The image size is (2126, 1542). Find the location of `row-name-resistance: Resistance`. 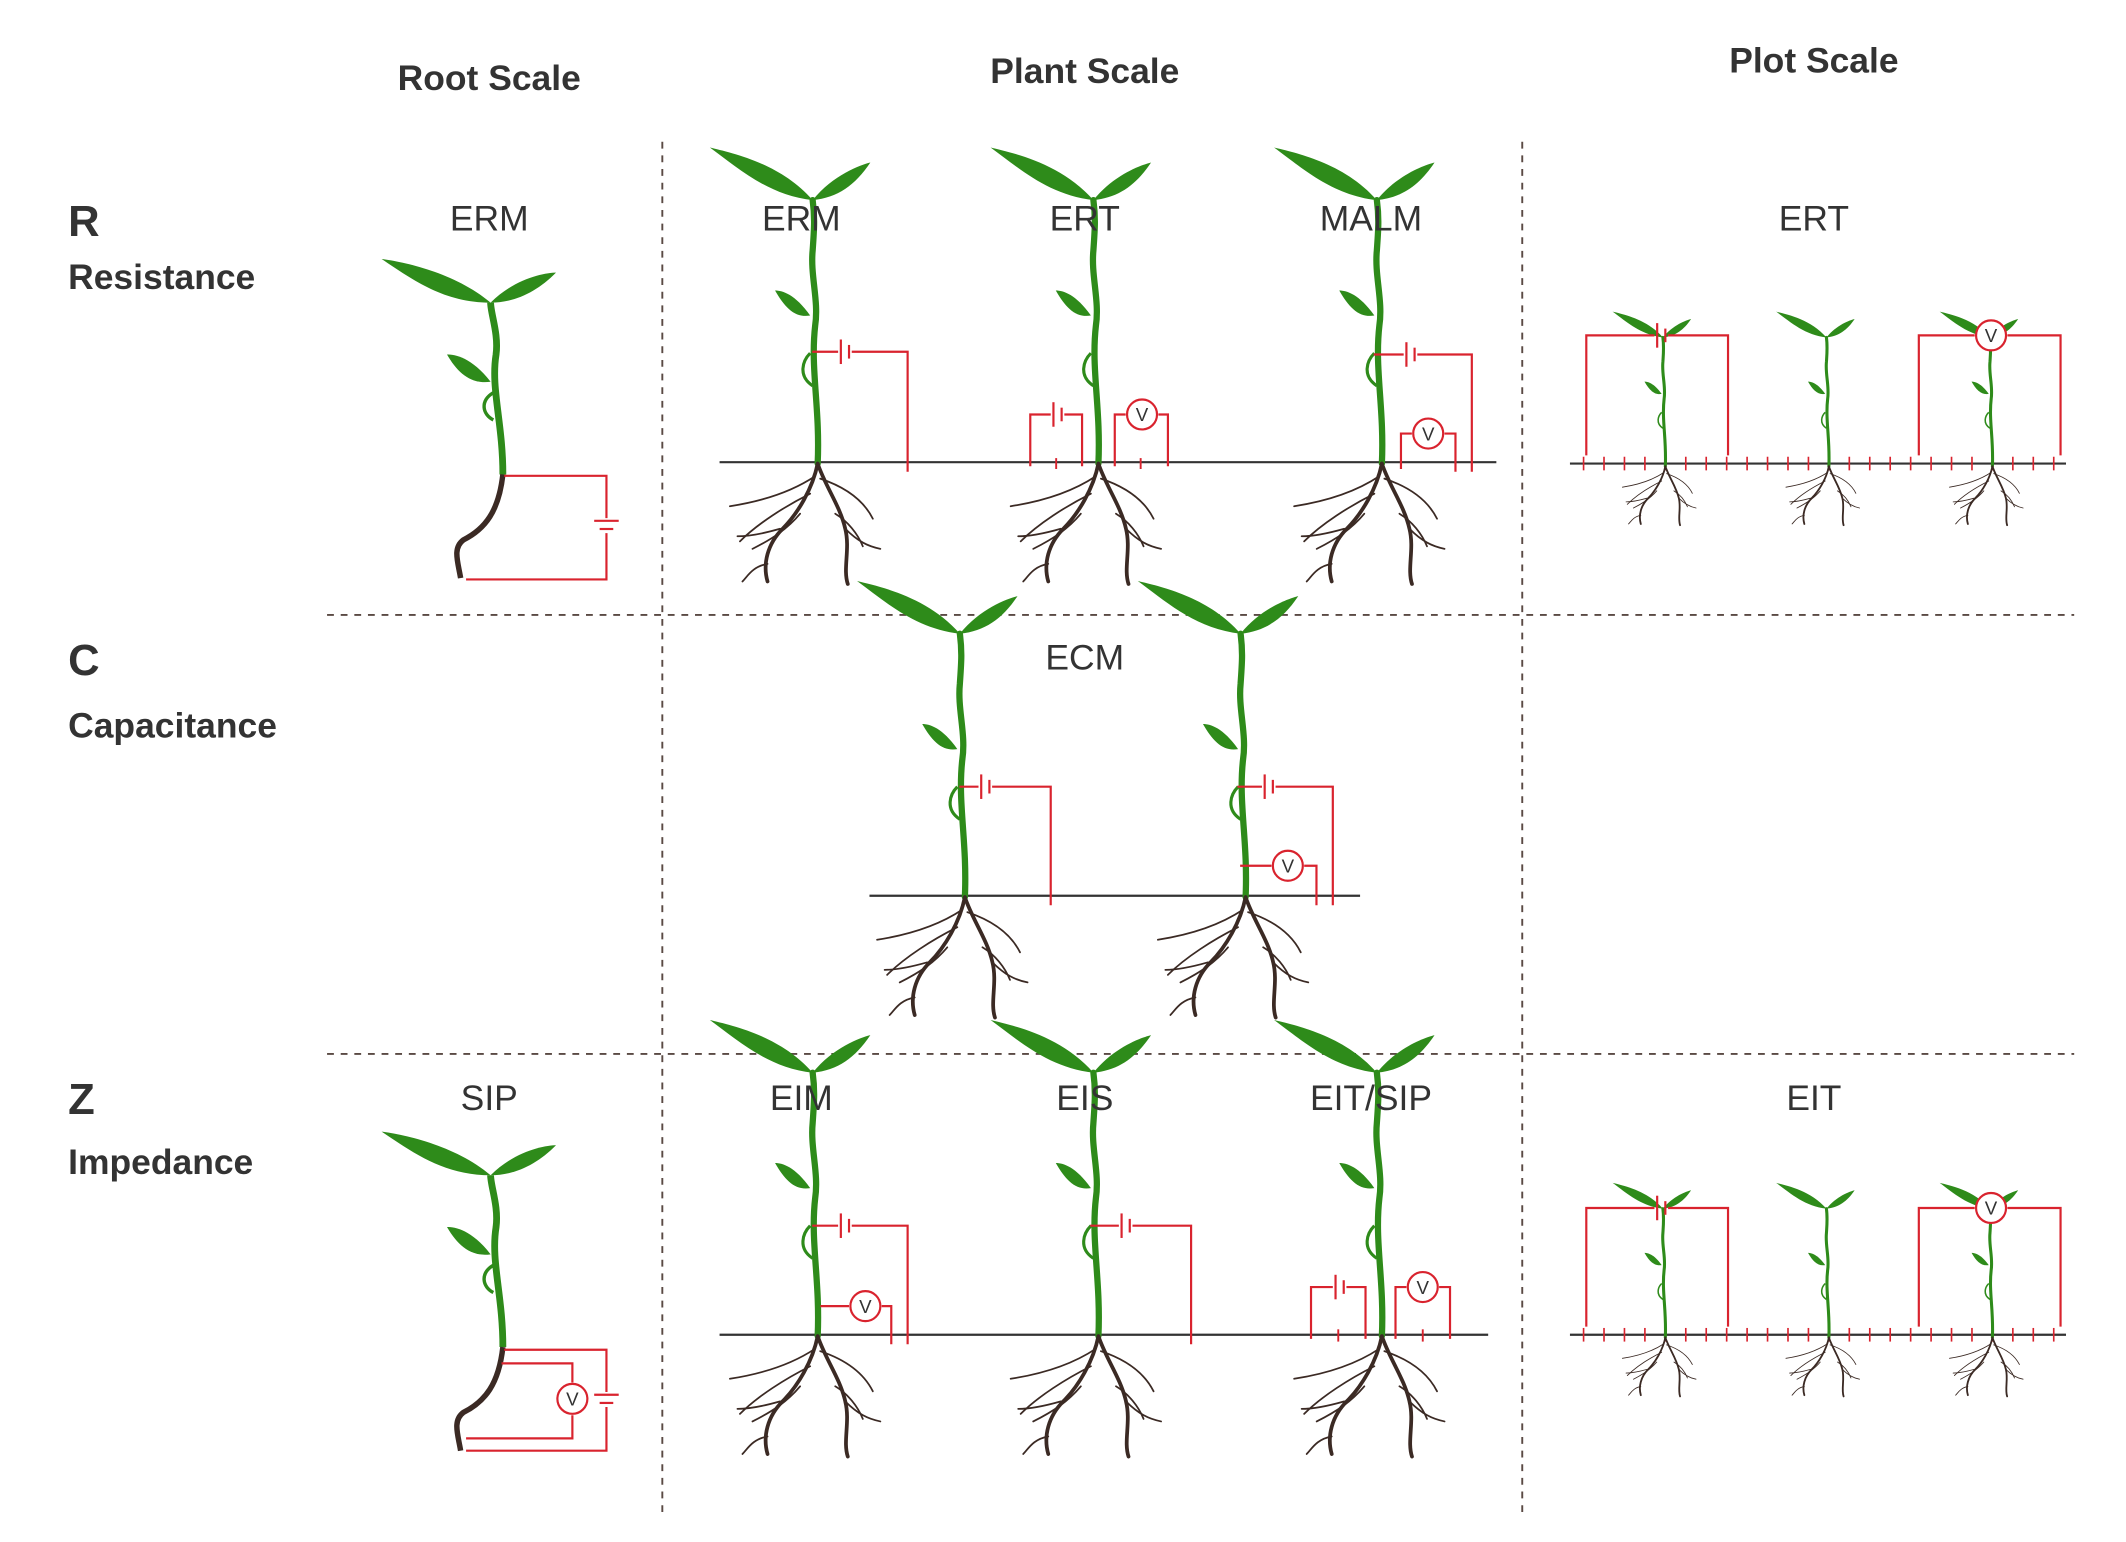

row-name-resistance: Resistance is located at coordinates (162, 277).